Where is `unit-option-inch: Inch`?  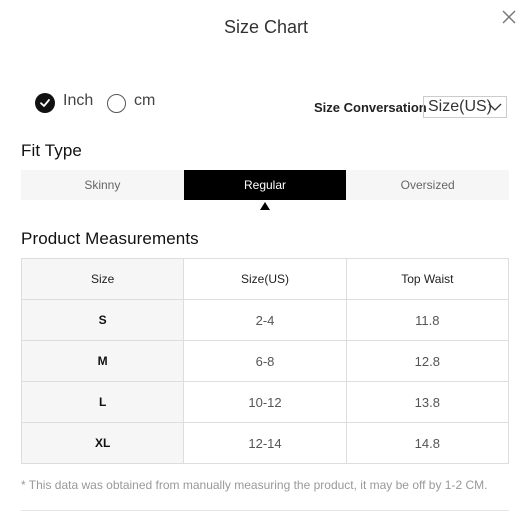 unit-option-inch: Inch is located at coordinates (64, 103).